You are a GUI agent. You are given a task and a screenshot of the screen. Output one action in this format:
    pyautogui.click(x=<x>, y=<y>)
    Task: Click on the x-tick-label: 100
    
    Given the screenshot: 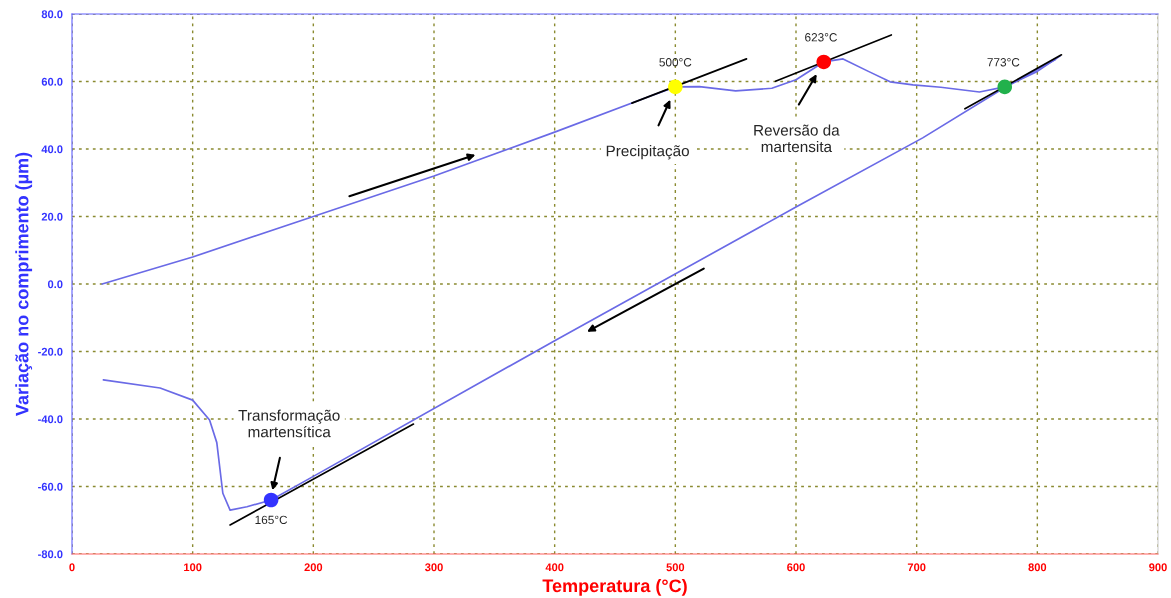 What is the action you would take?
    pyautogui.click(x=193, y=567)
    